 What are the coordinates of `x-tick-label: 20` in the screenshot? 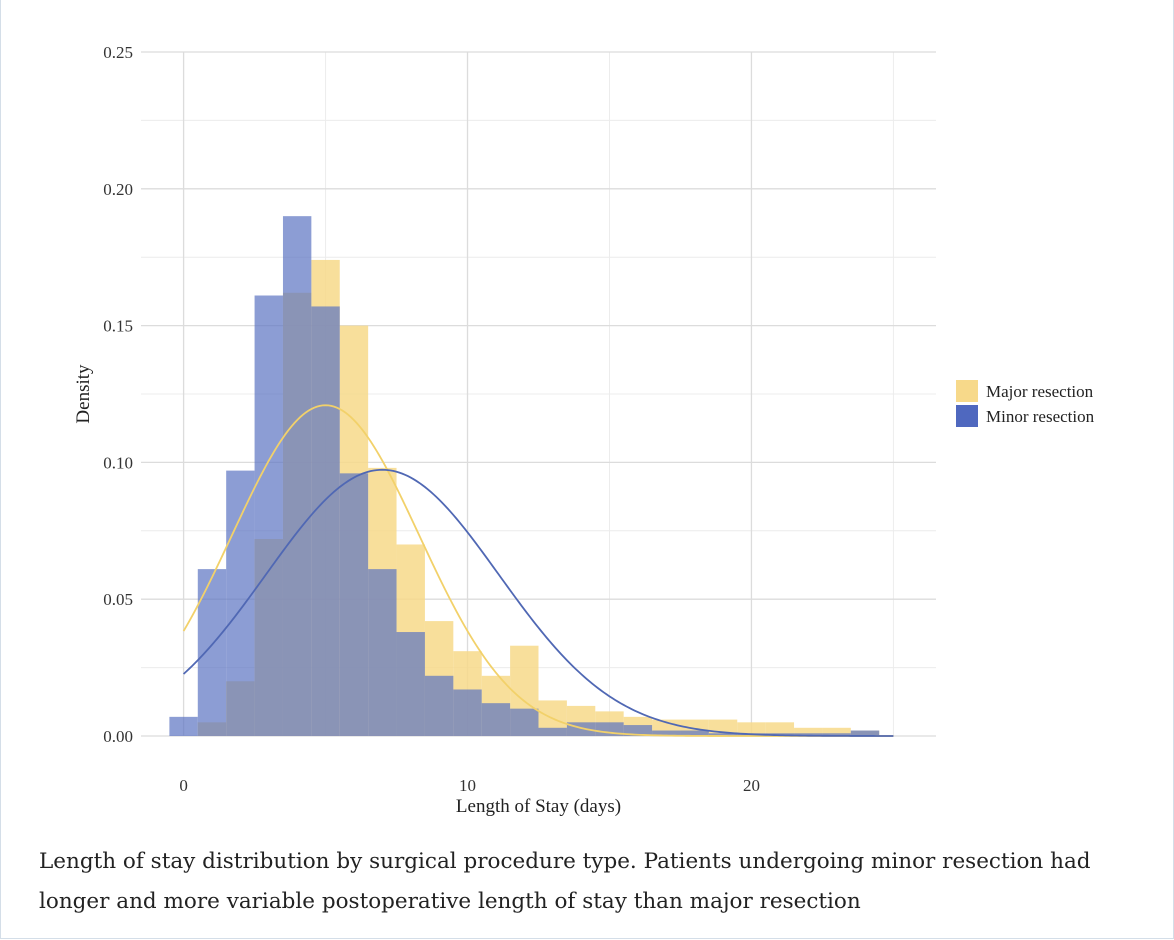 It's located at (751, 785).